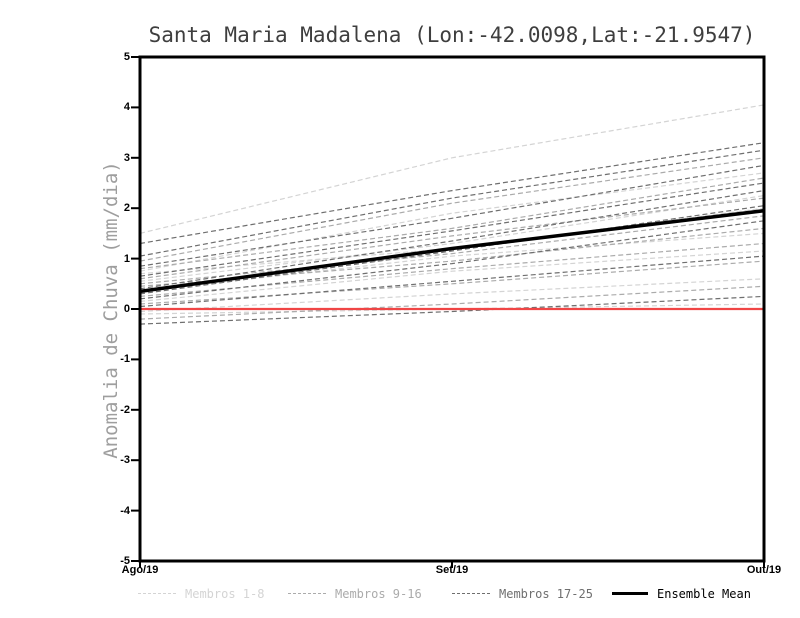 Image resolution: width=800 pixels, height=618 pixels. I want to click on x-tick-label: Set/19, so click(452, 570).